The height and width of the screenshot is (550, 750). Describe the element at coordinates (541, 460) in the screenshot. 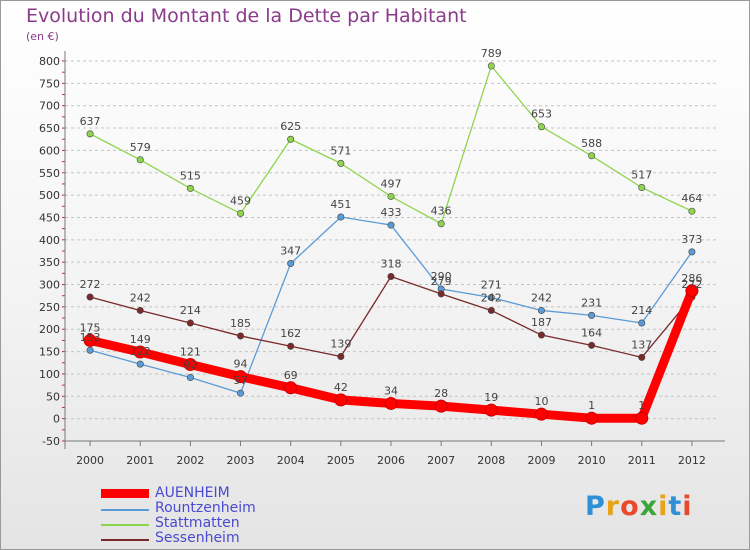

I see `x-tick-label: 2009` at that location.